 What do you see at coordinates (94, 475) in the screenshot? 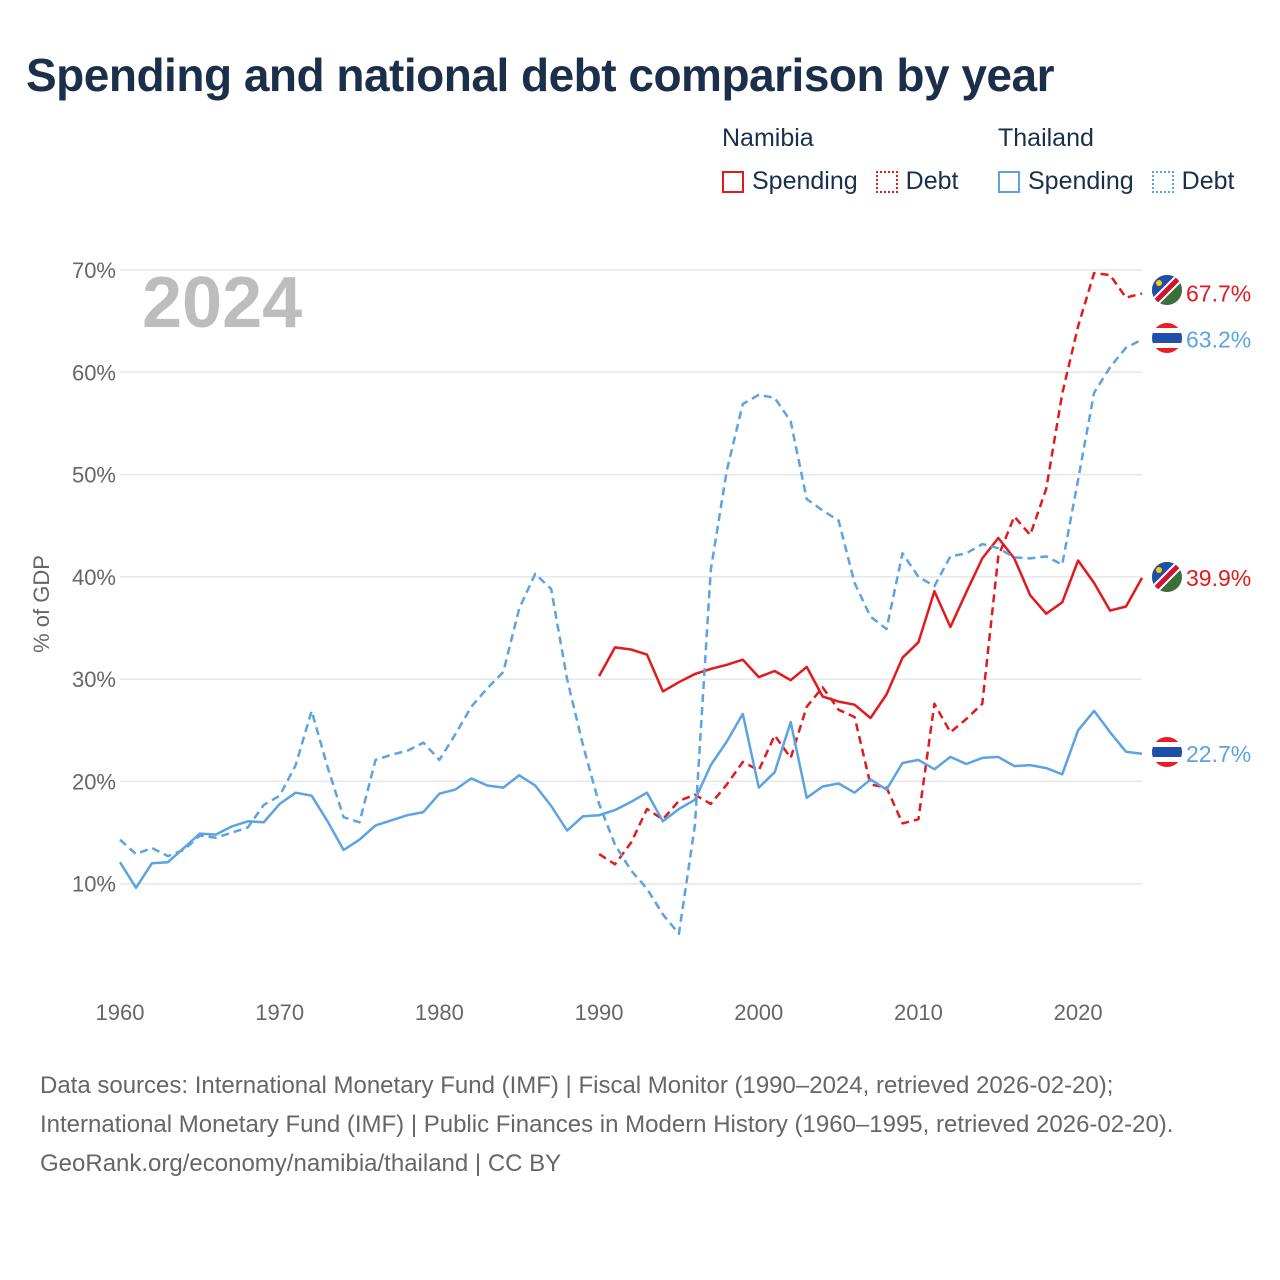
I see `y-tick-label: 50%` at bounding box center [94, 475].